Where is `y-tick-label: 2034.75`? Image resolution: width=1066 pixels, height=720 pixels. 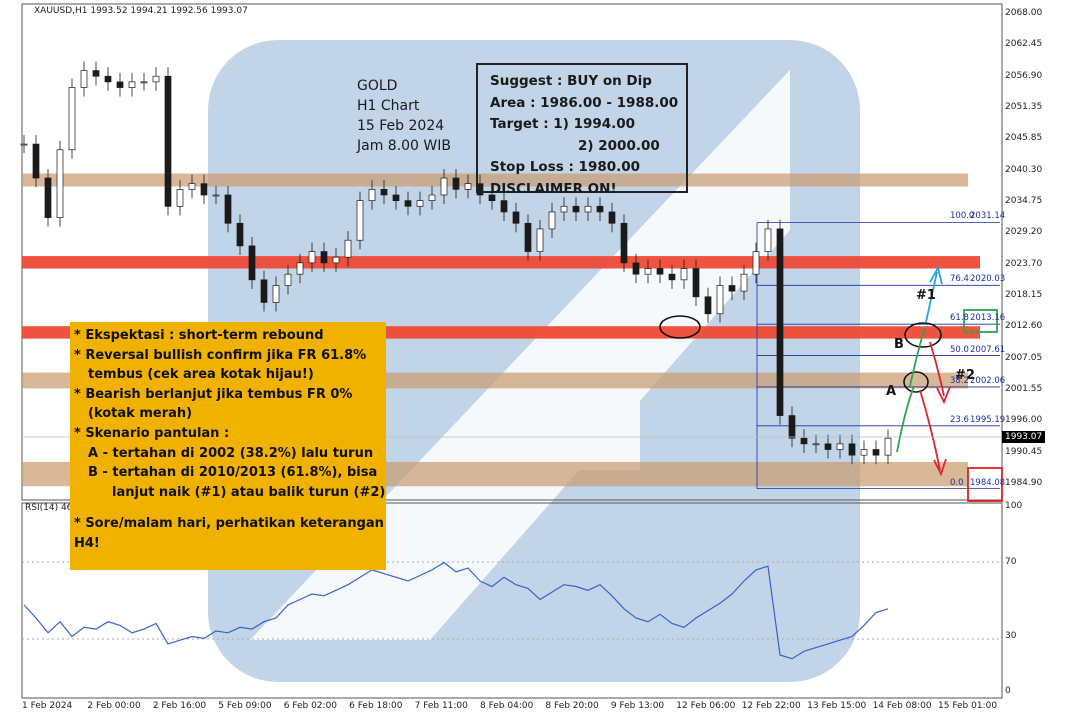
y-tick-label: 2034.75 is located at coordinates (1024, 201).